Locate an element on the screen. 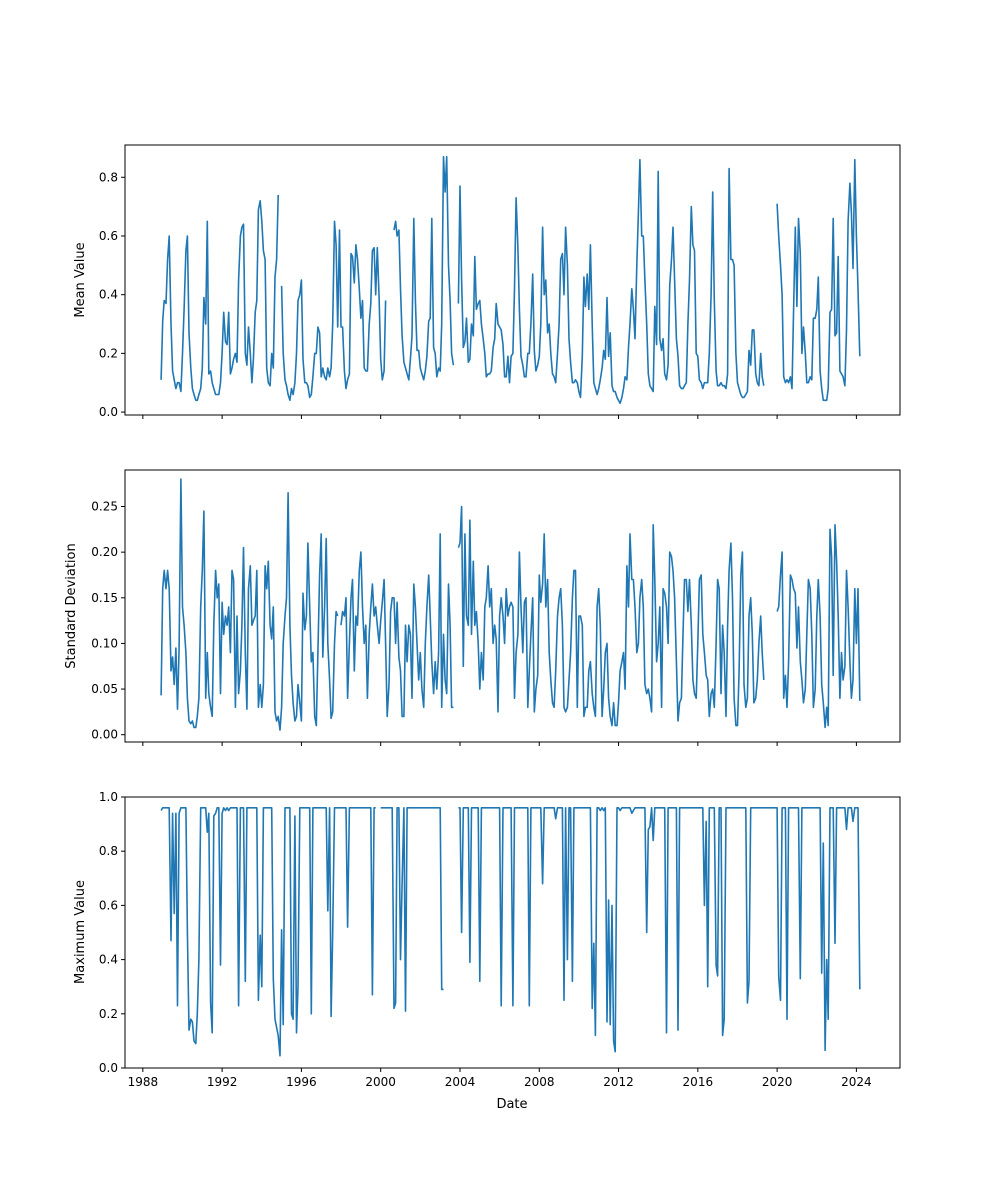  ytick-label: 0.25 is located at coordinates (104, 507).